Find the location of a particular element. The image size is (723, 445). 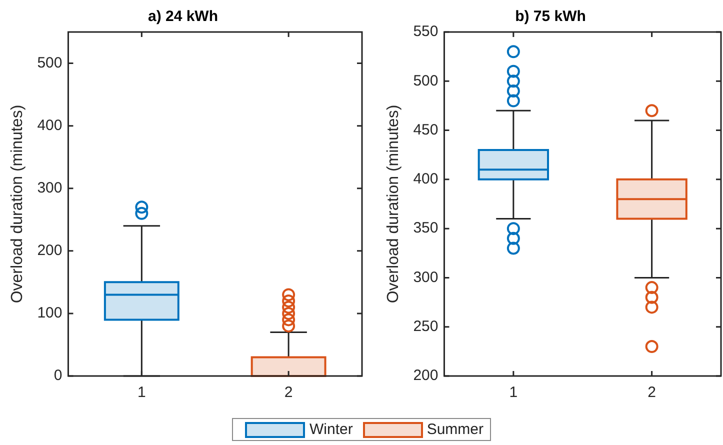

y-tick-label: 100 is located at coordinates (49, 313).